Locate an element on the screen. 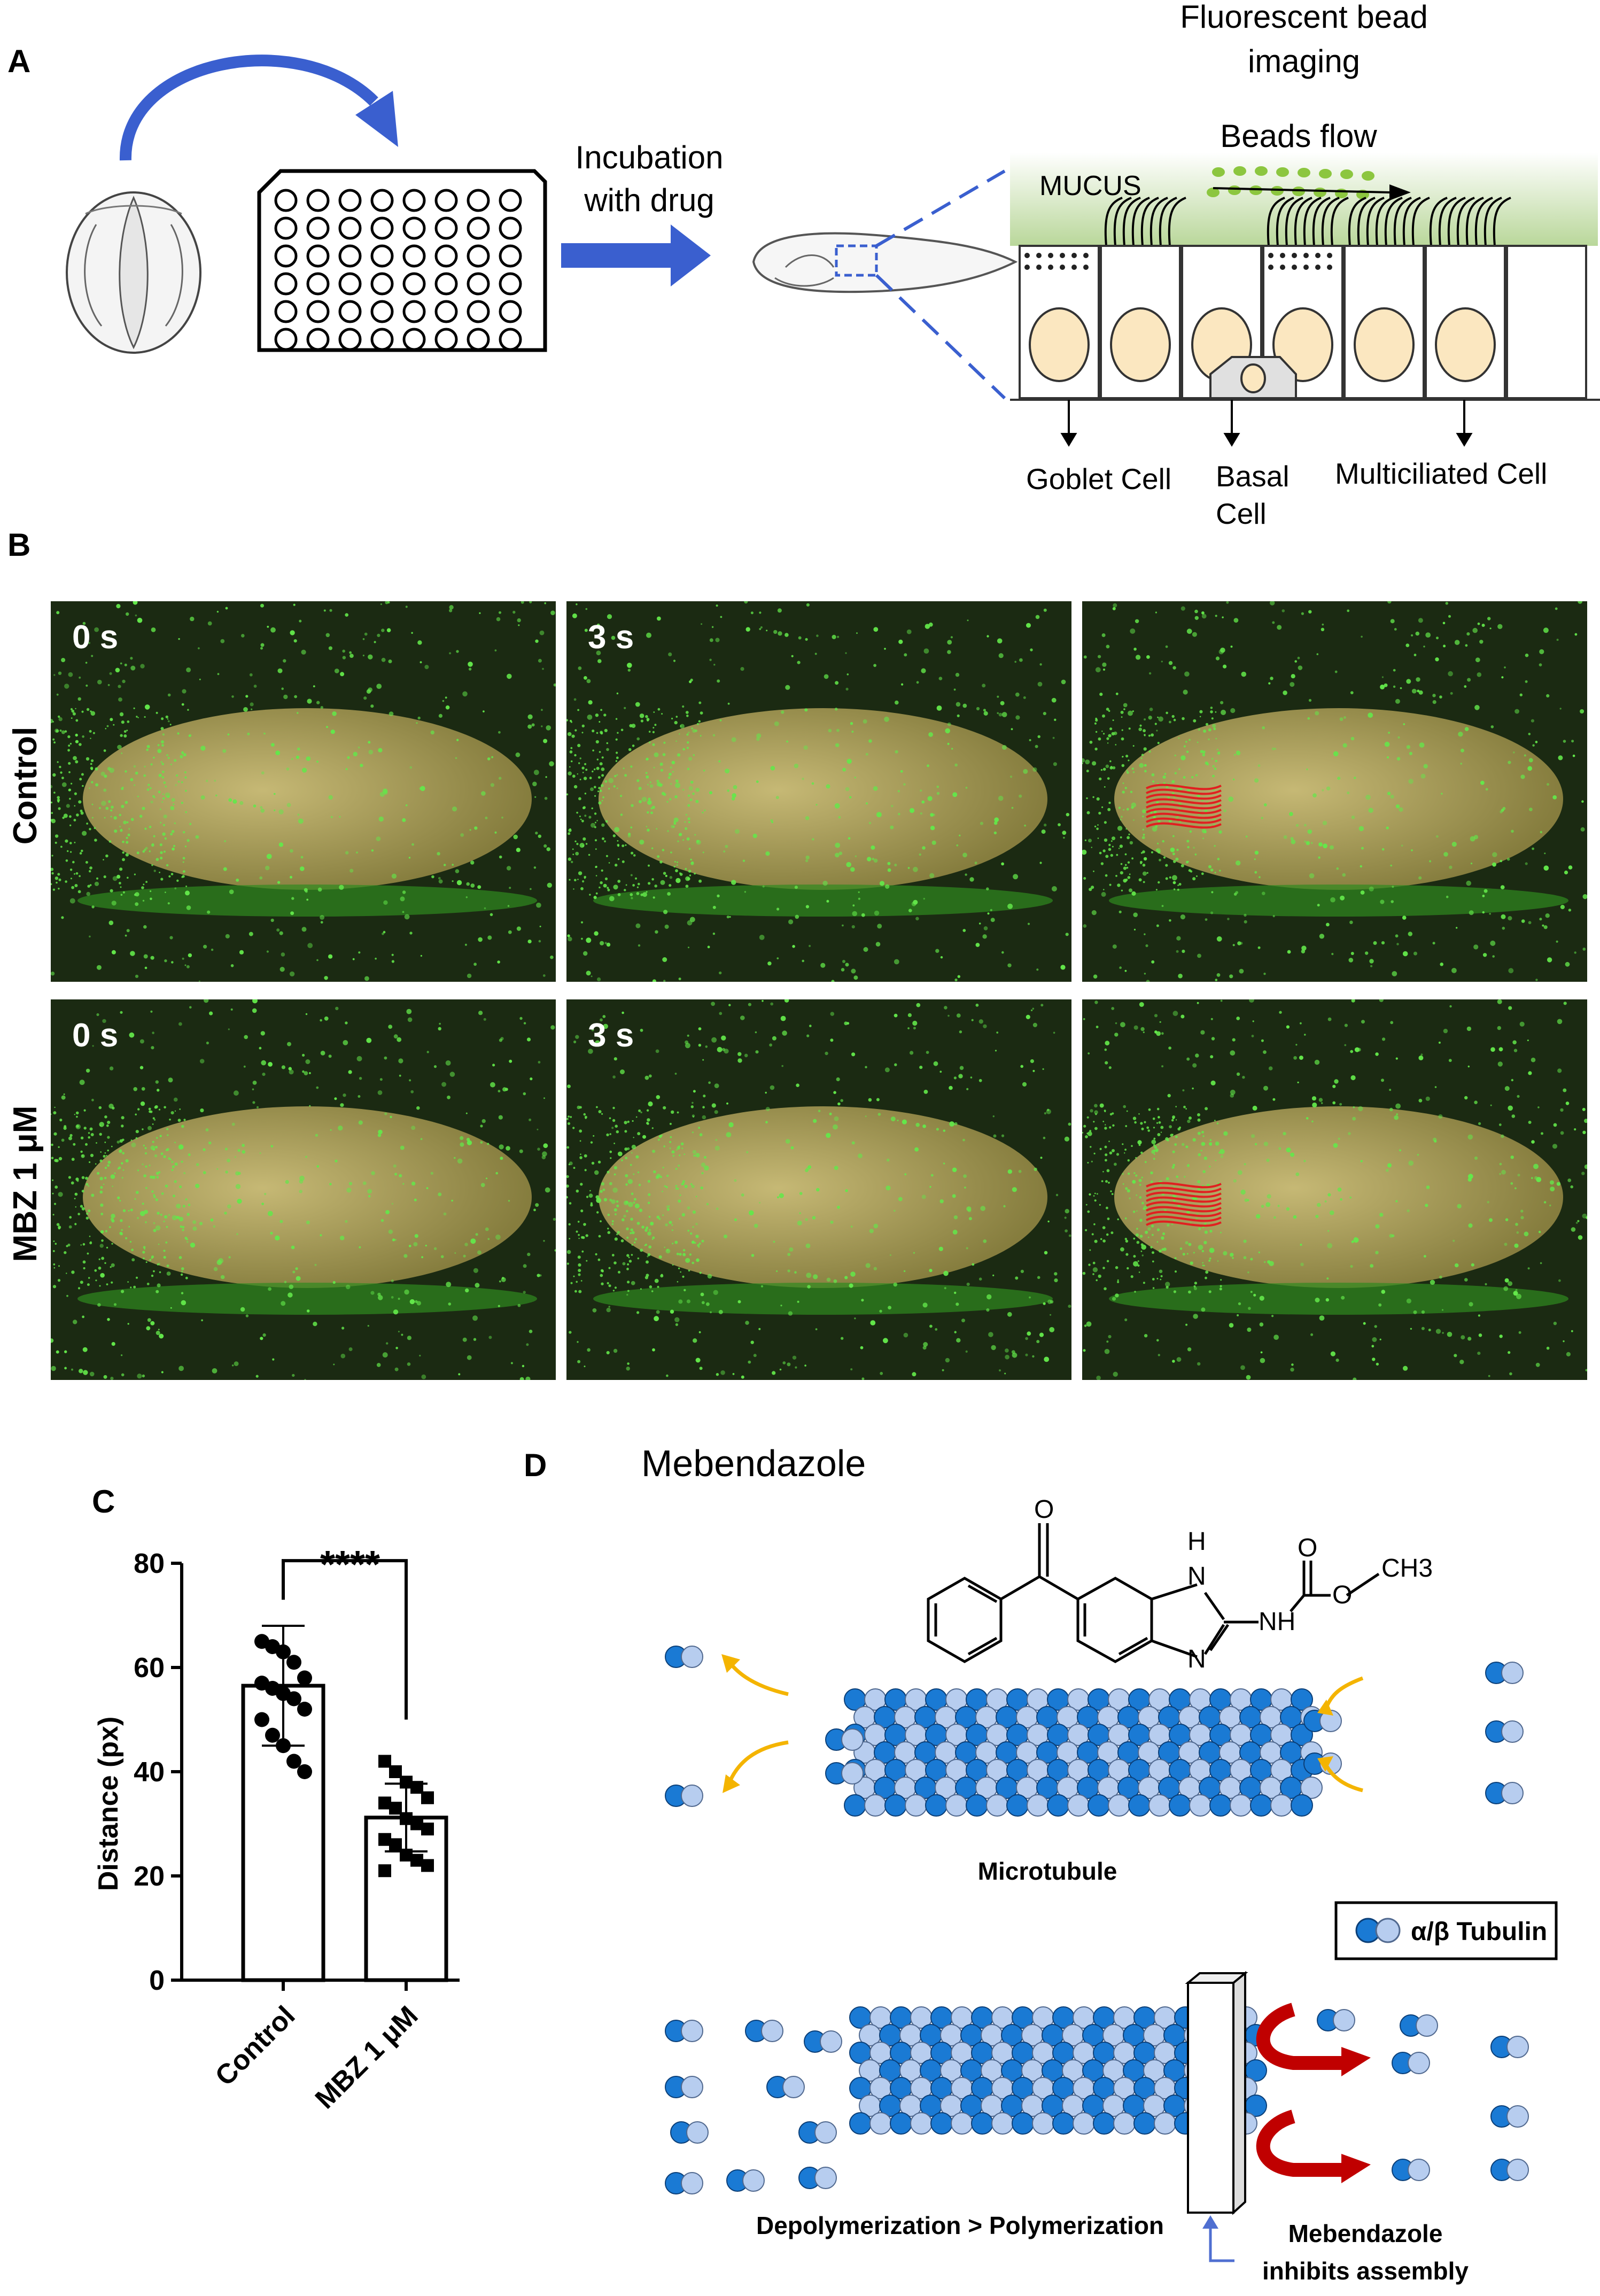 The width and height of the screenshot is (1600, 2296). y-tick-label: 80 is located at coordinates (149, 1563).